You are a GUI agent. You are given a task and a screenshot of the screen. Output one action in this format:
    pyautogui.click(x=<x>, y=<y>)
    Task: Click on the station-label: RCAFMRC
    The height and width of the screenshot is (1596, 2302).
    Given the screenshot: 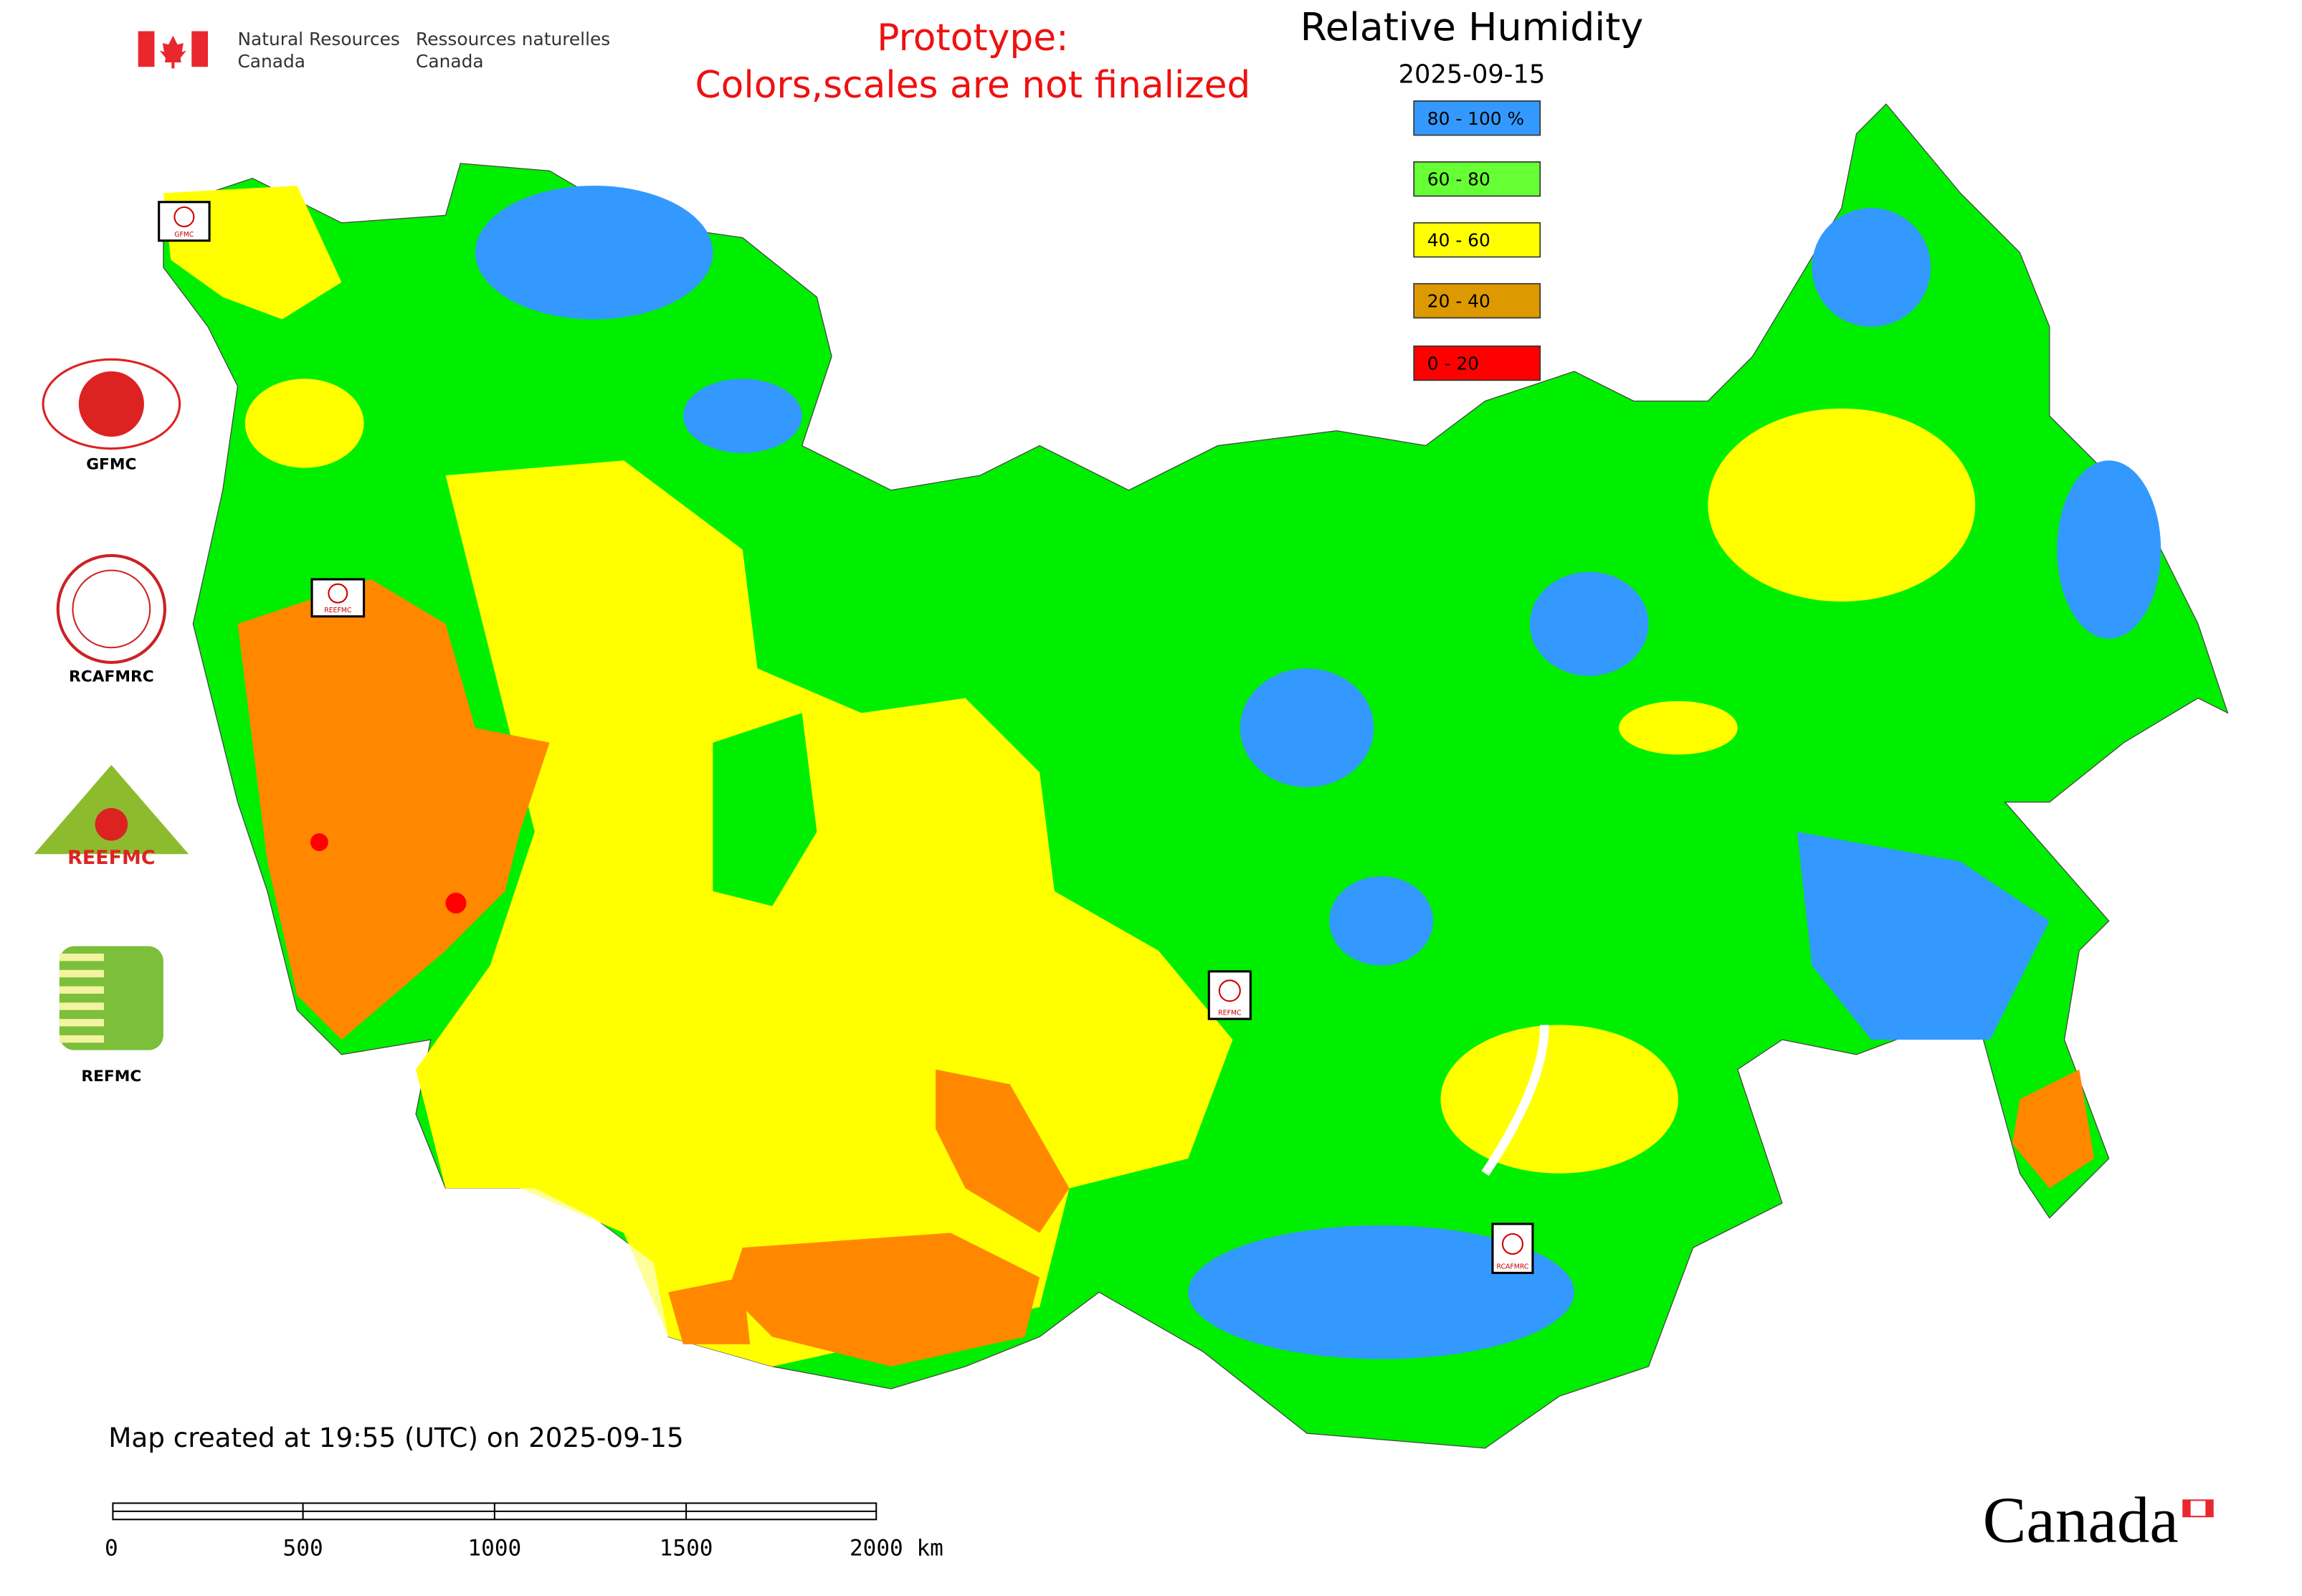 What is the action you would take?
    pyautogui.click(x=1513, y=1267)
    